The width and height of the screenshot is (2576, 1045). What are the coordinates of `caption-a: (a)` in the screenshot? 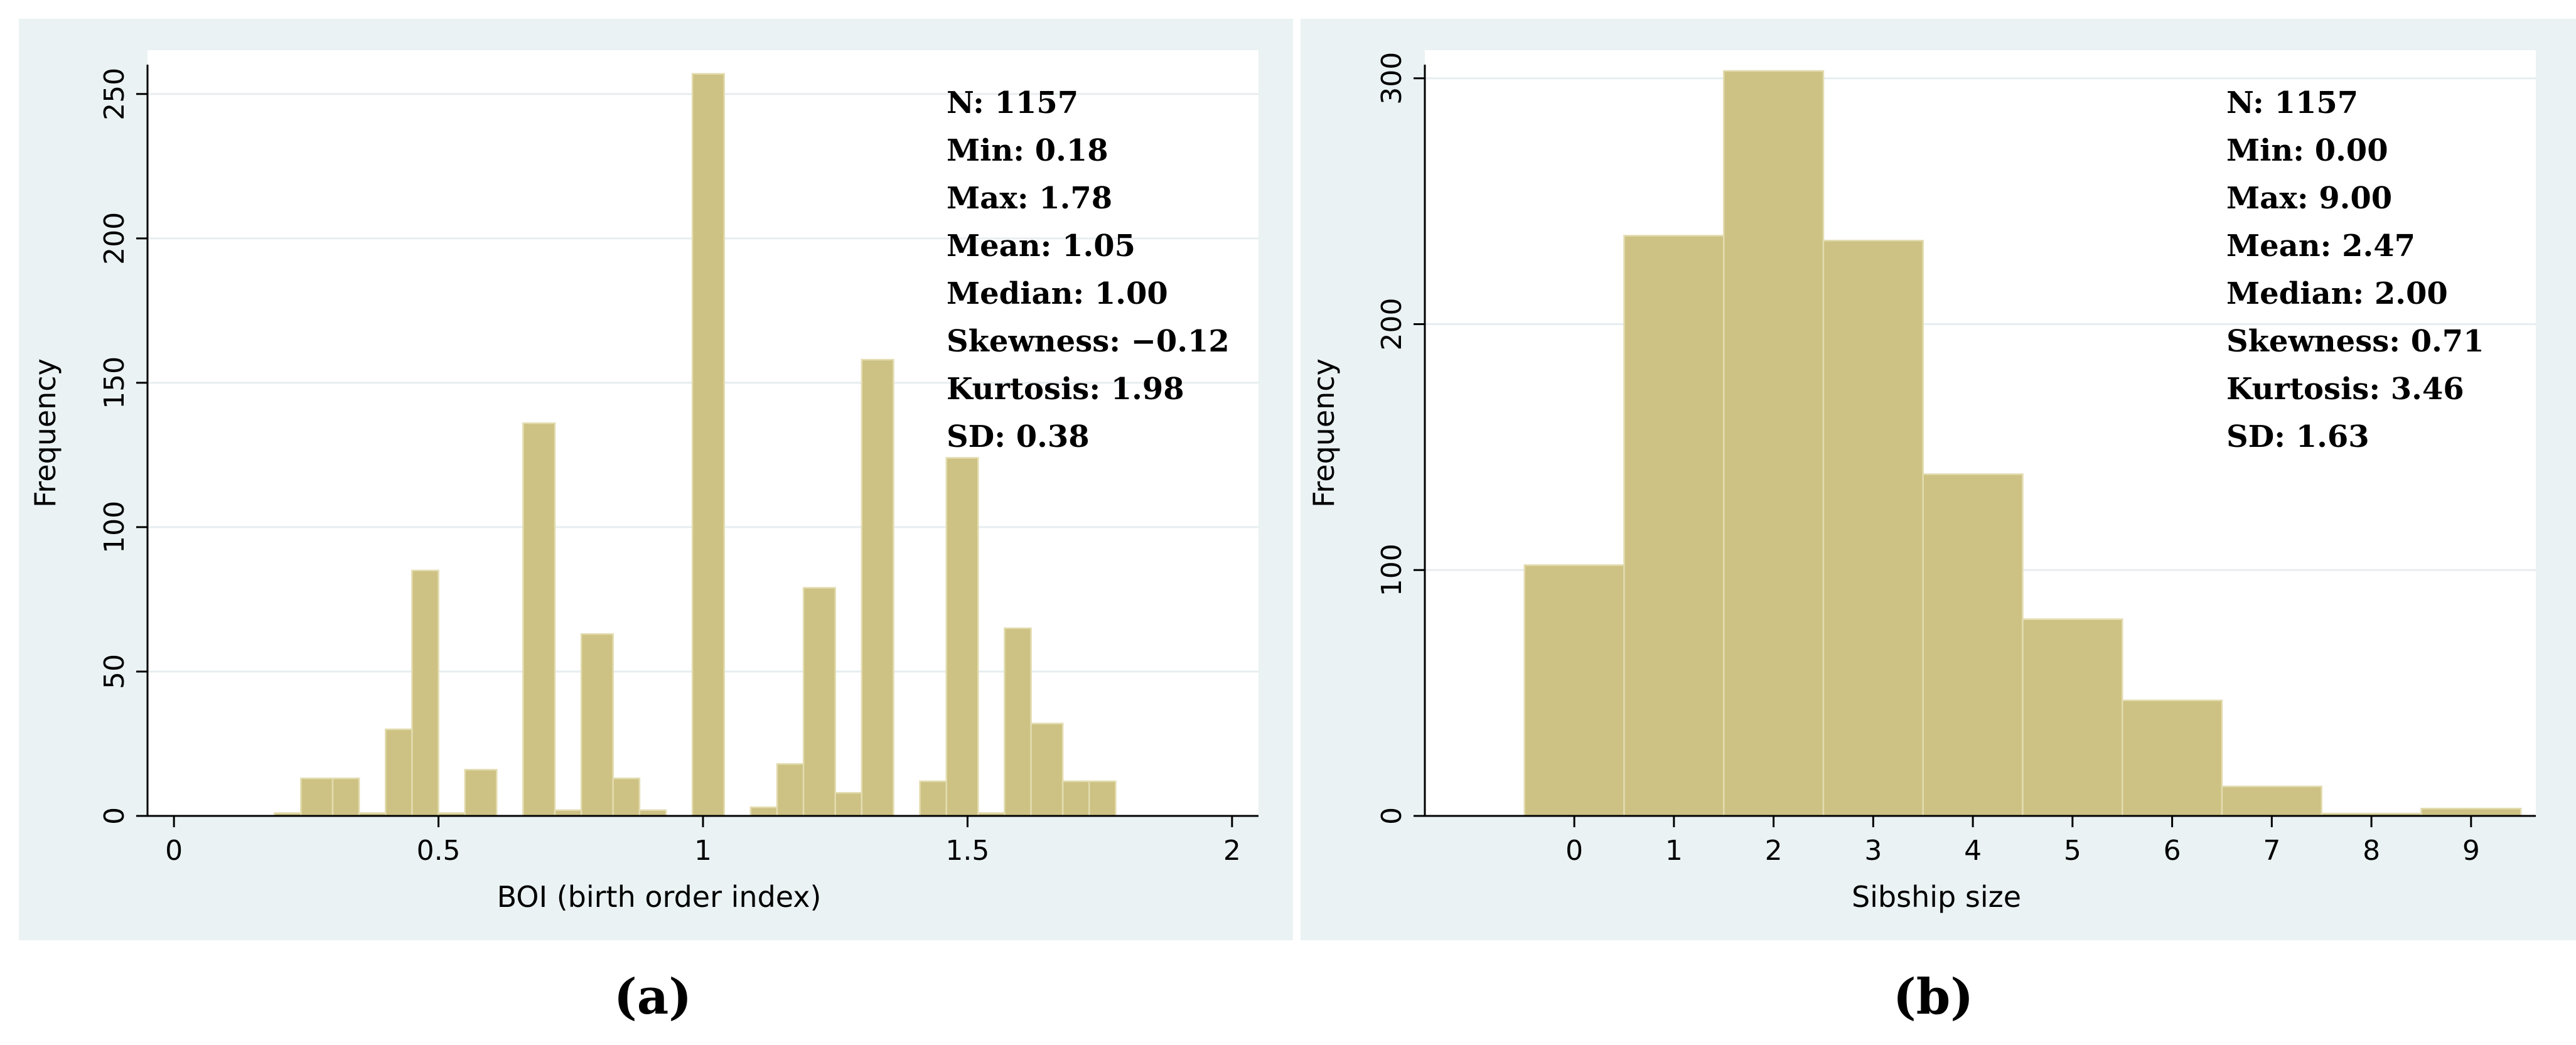 It's located at (653, 997).